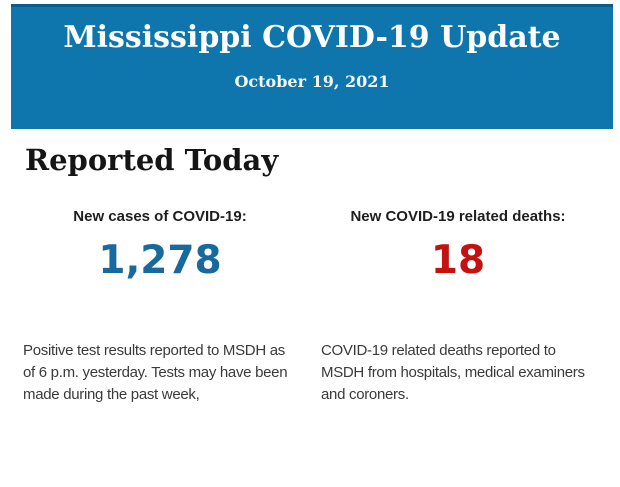 This screenshot has height=487, width=620. I want to click on new-deaths-value: 18, so click(458, 260).